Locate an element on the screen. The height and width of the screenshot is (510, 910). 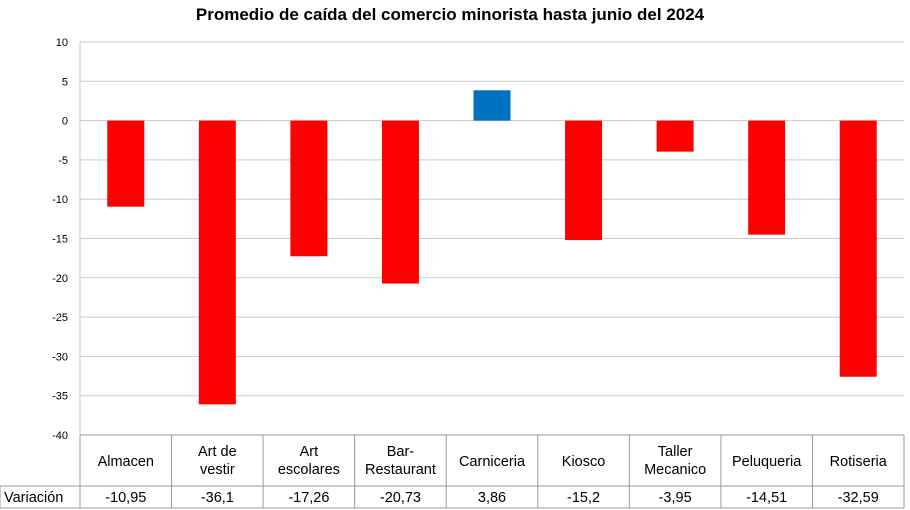
data-label: -10,95 is located at coordinates (125, 498).